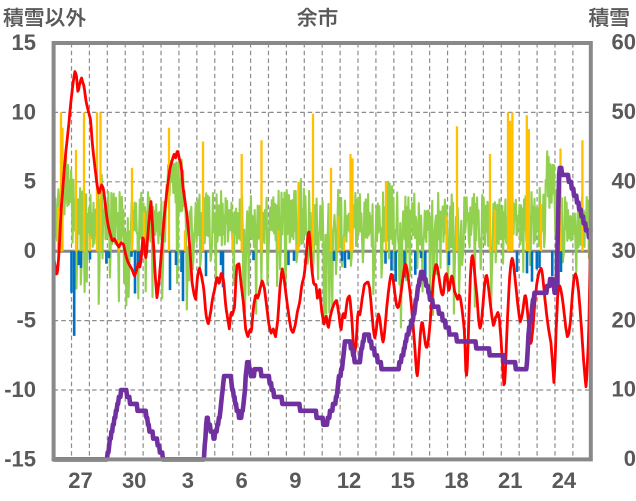 The image size is (636, 501). What do you see at coordinates (26, 320) in the screenshot?
I see `svg-text: -5` at bounding box center [26, 320].